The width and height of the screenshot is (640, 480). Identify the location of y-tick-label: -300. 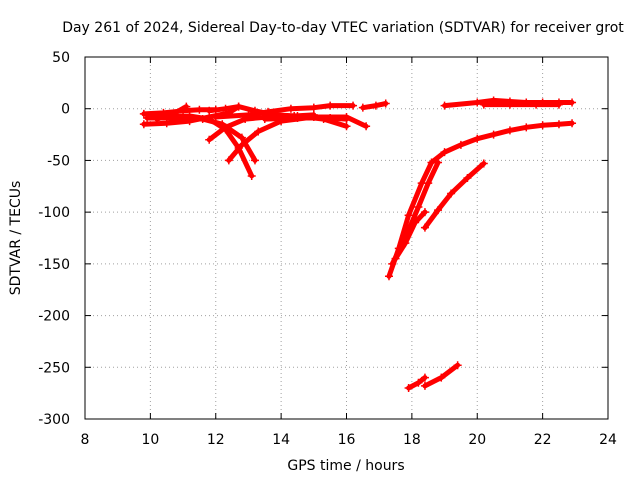
(54, 420).